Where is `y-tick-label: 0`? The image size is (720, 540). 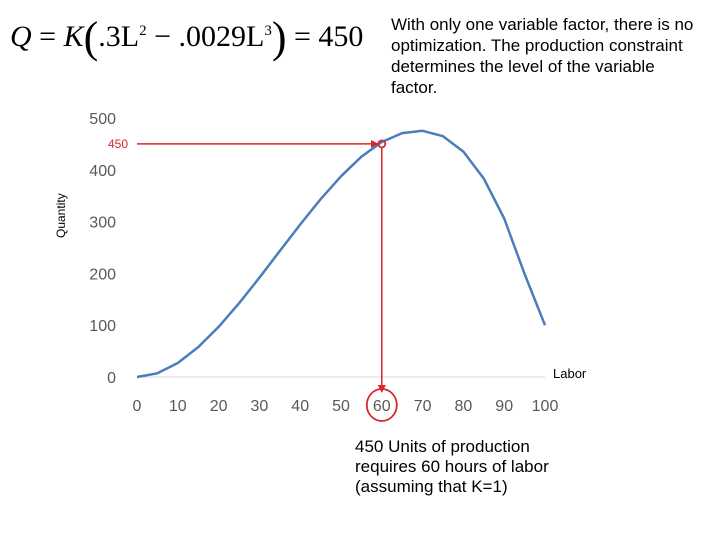 y-tick-label: 0 is located at coordinates (111, 378).